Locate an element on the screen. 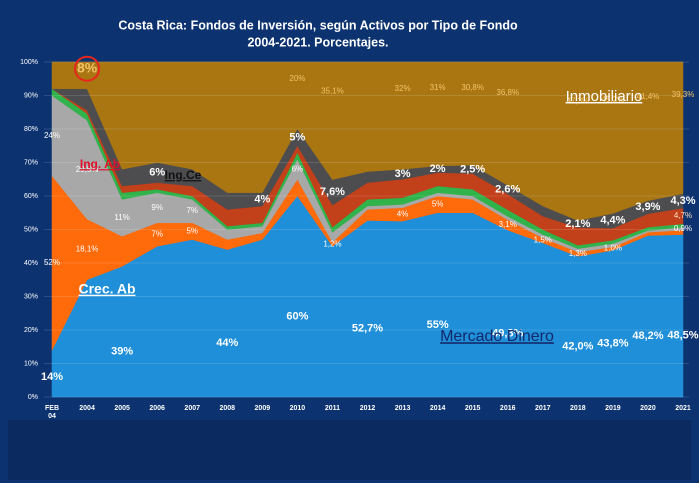  data-label: 2,1% is located at coordinates (577, 224).